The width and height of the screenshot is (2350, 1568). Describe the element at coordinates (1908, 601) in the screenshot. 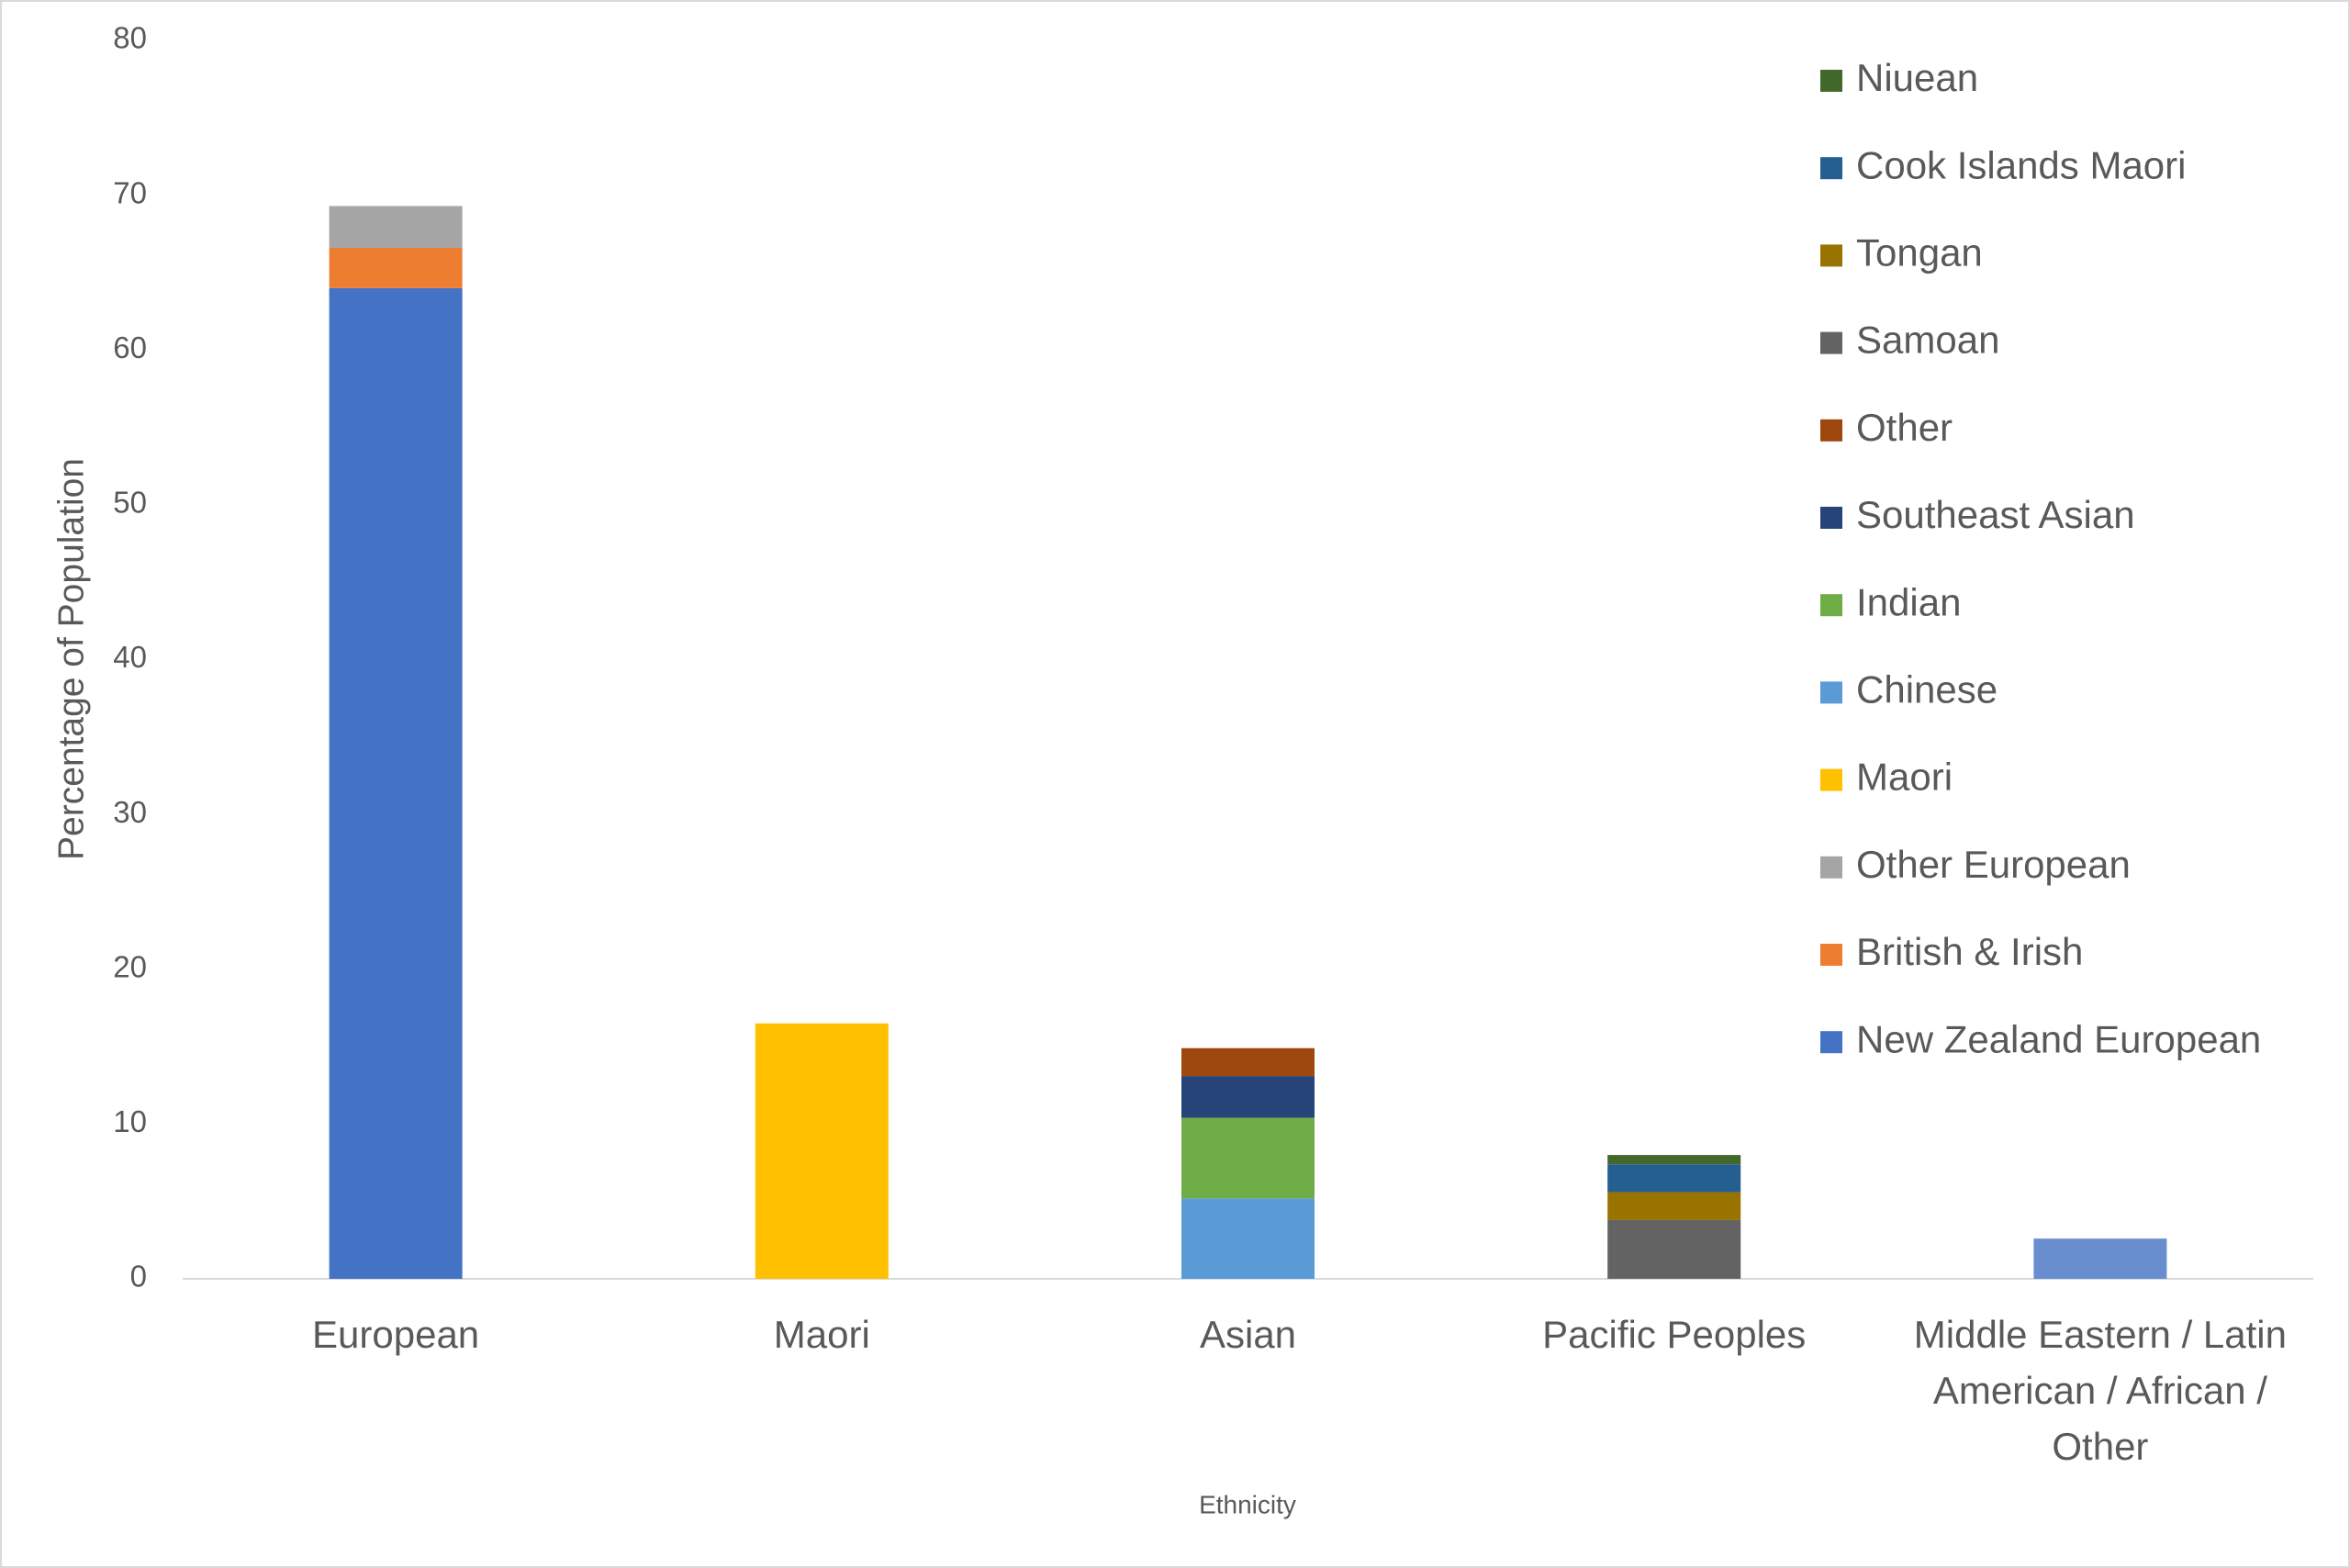

I see `legend-label: Indian` at that location.